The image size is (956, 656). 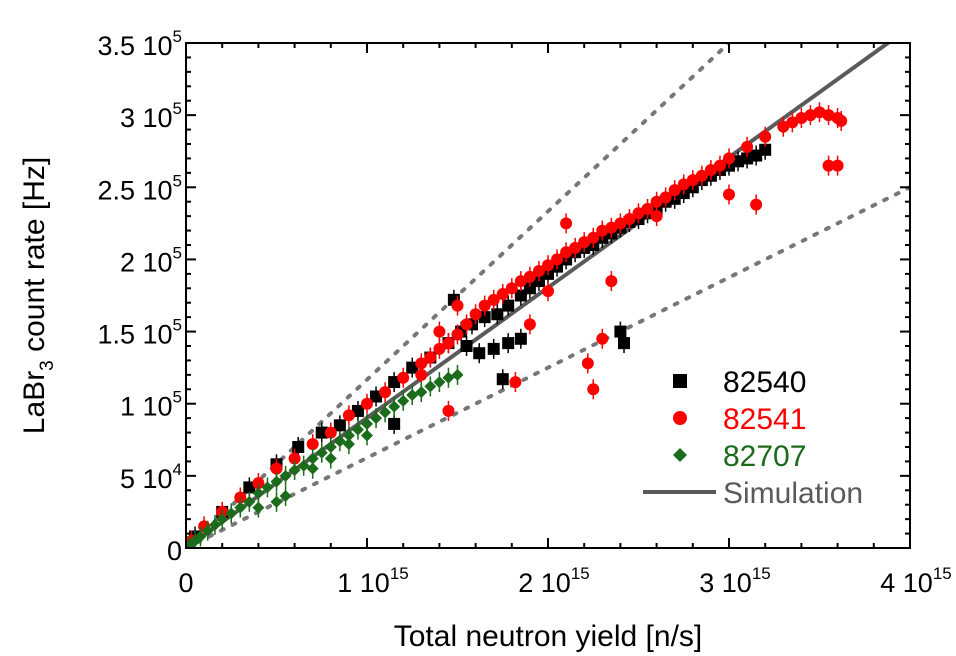 What do you see at coordinates (116, 335) in the screenshot?
I see `tick-mantissa: 1.5` at bounding box center [116, 335].